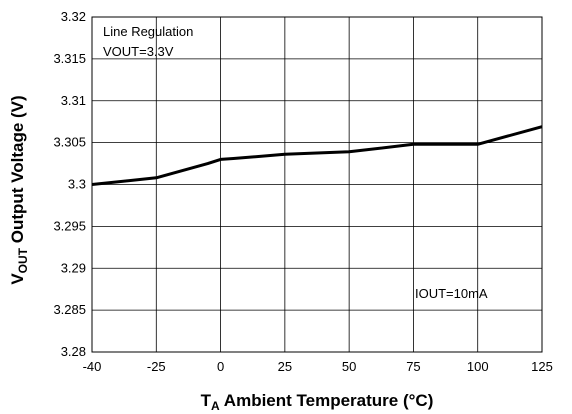 This screenshot has width=572, height=414. I want to click on annotation-line-regulation: Line Regulation, so click(148, 31).